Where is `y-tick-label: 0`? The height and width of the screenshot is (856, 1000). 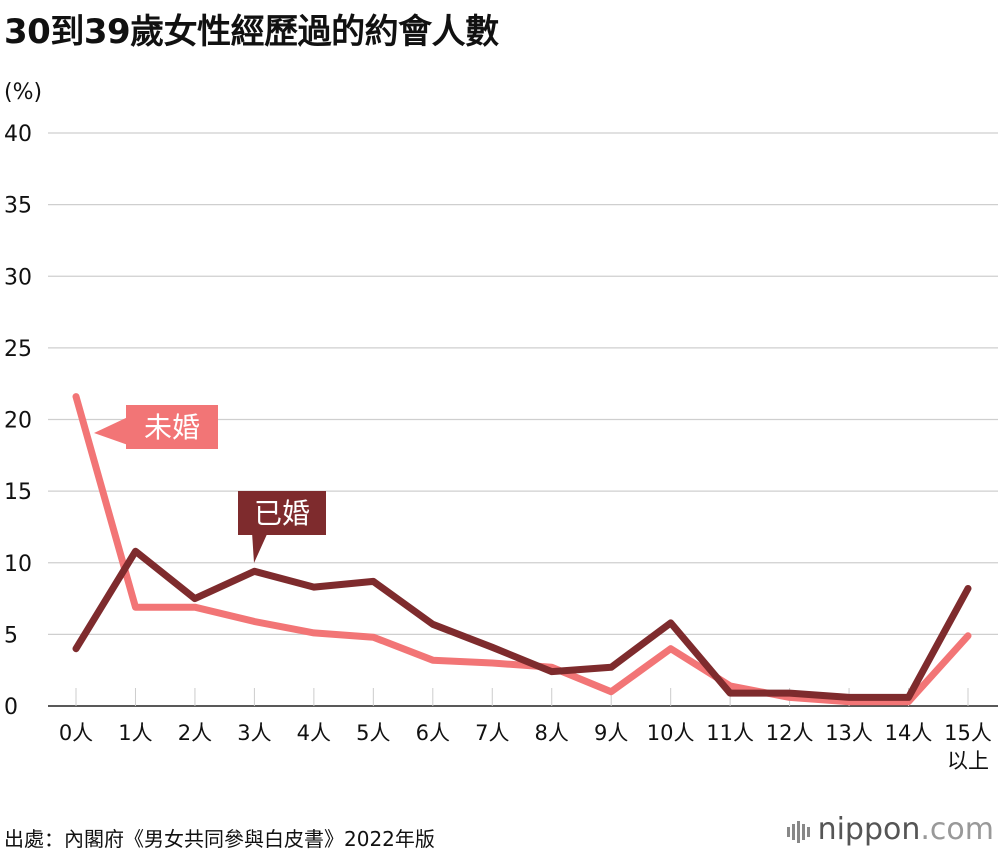 y-tick-label: 0 is located at coordinates (11, 707).